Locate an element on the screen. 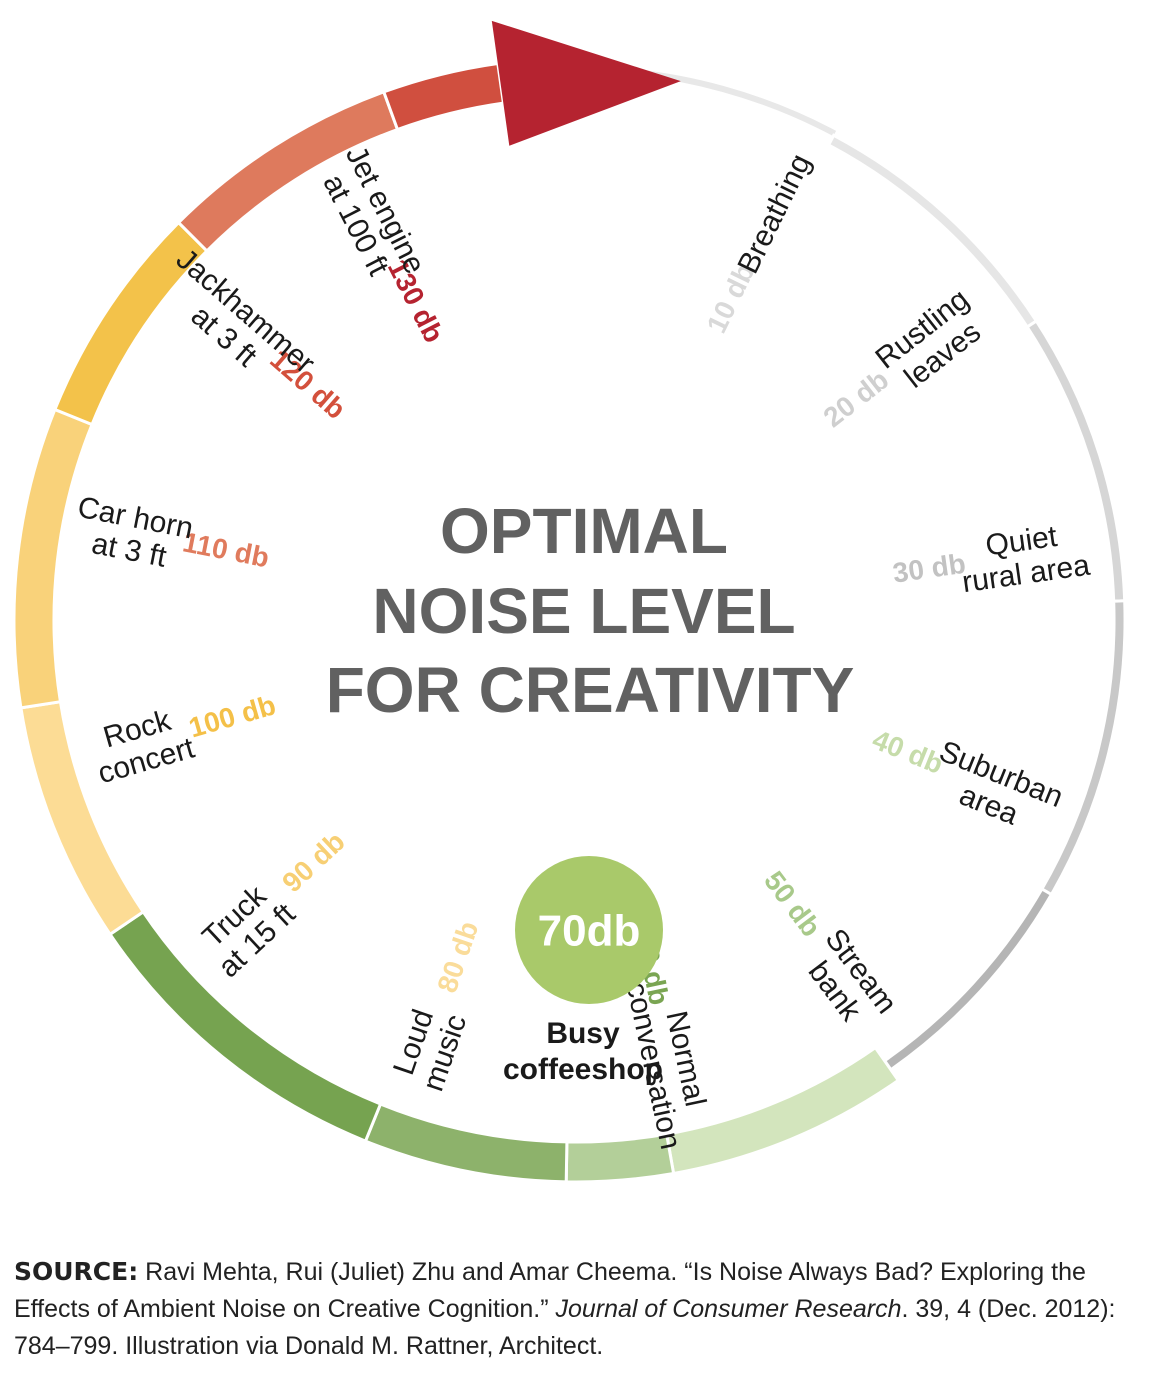  source-label: SOURCE: is located at coordinates (76, 1271).